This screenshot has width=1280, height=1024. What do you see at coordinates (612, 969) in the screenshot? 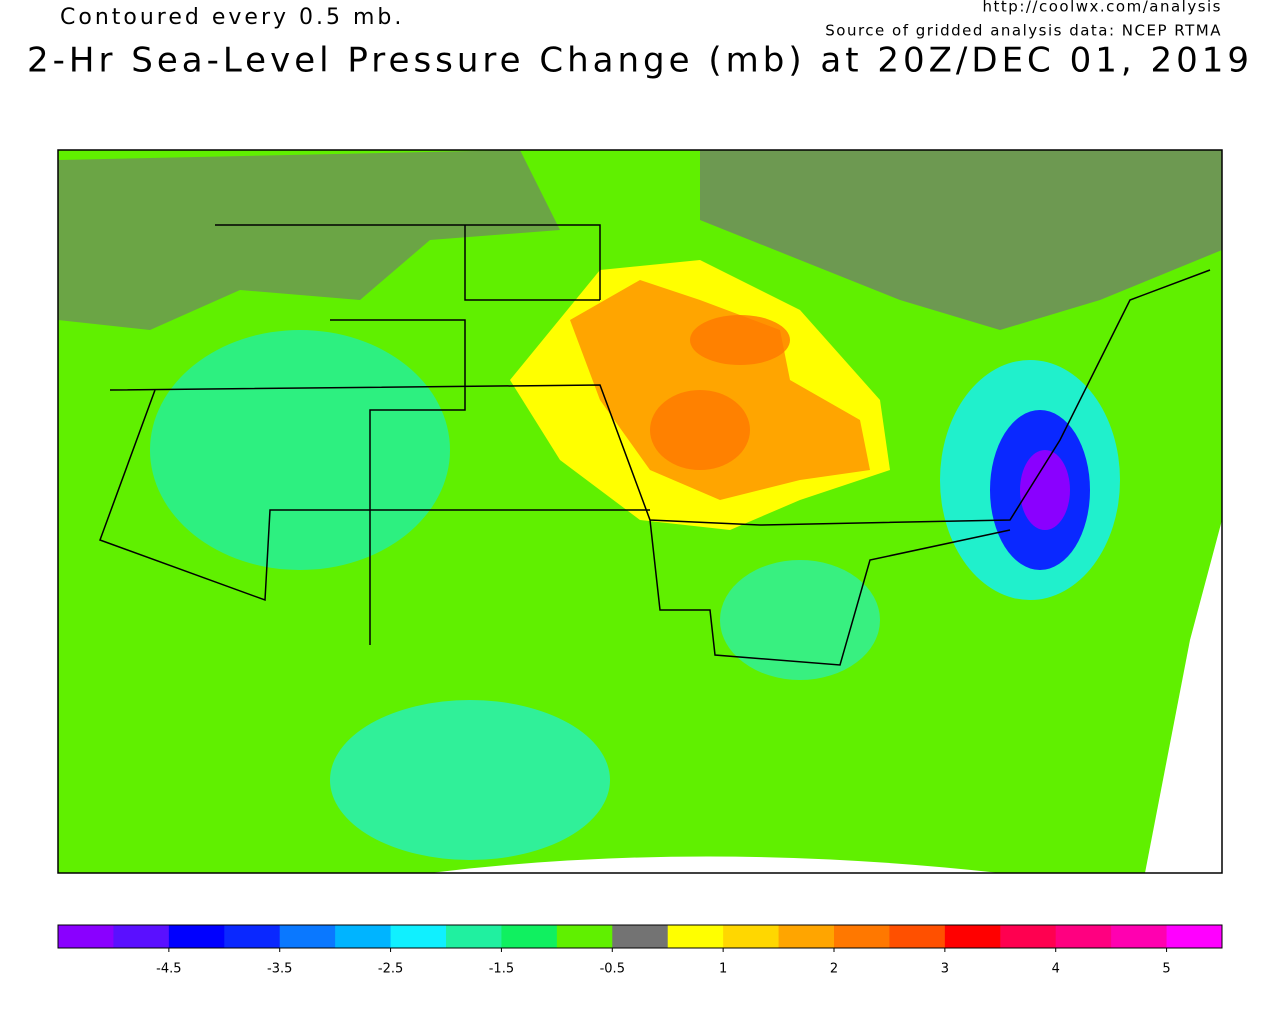
I see `colorbar-tick-label: -0.5` at bounding box center [612, 969].